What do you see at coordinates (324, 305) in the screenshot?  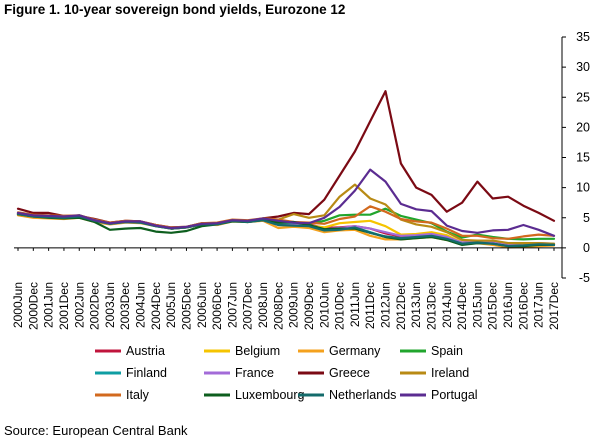 I see `x-tick-label: 2010Jun` at bounding box center [324, 305].